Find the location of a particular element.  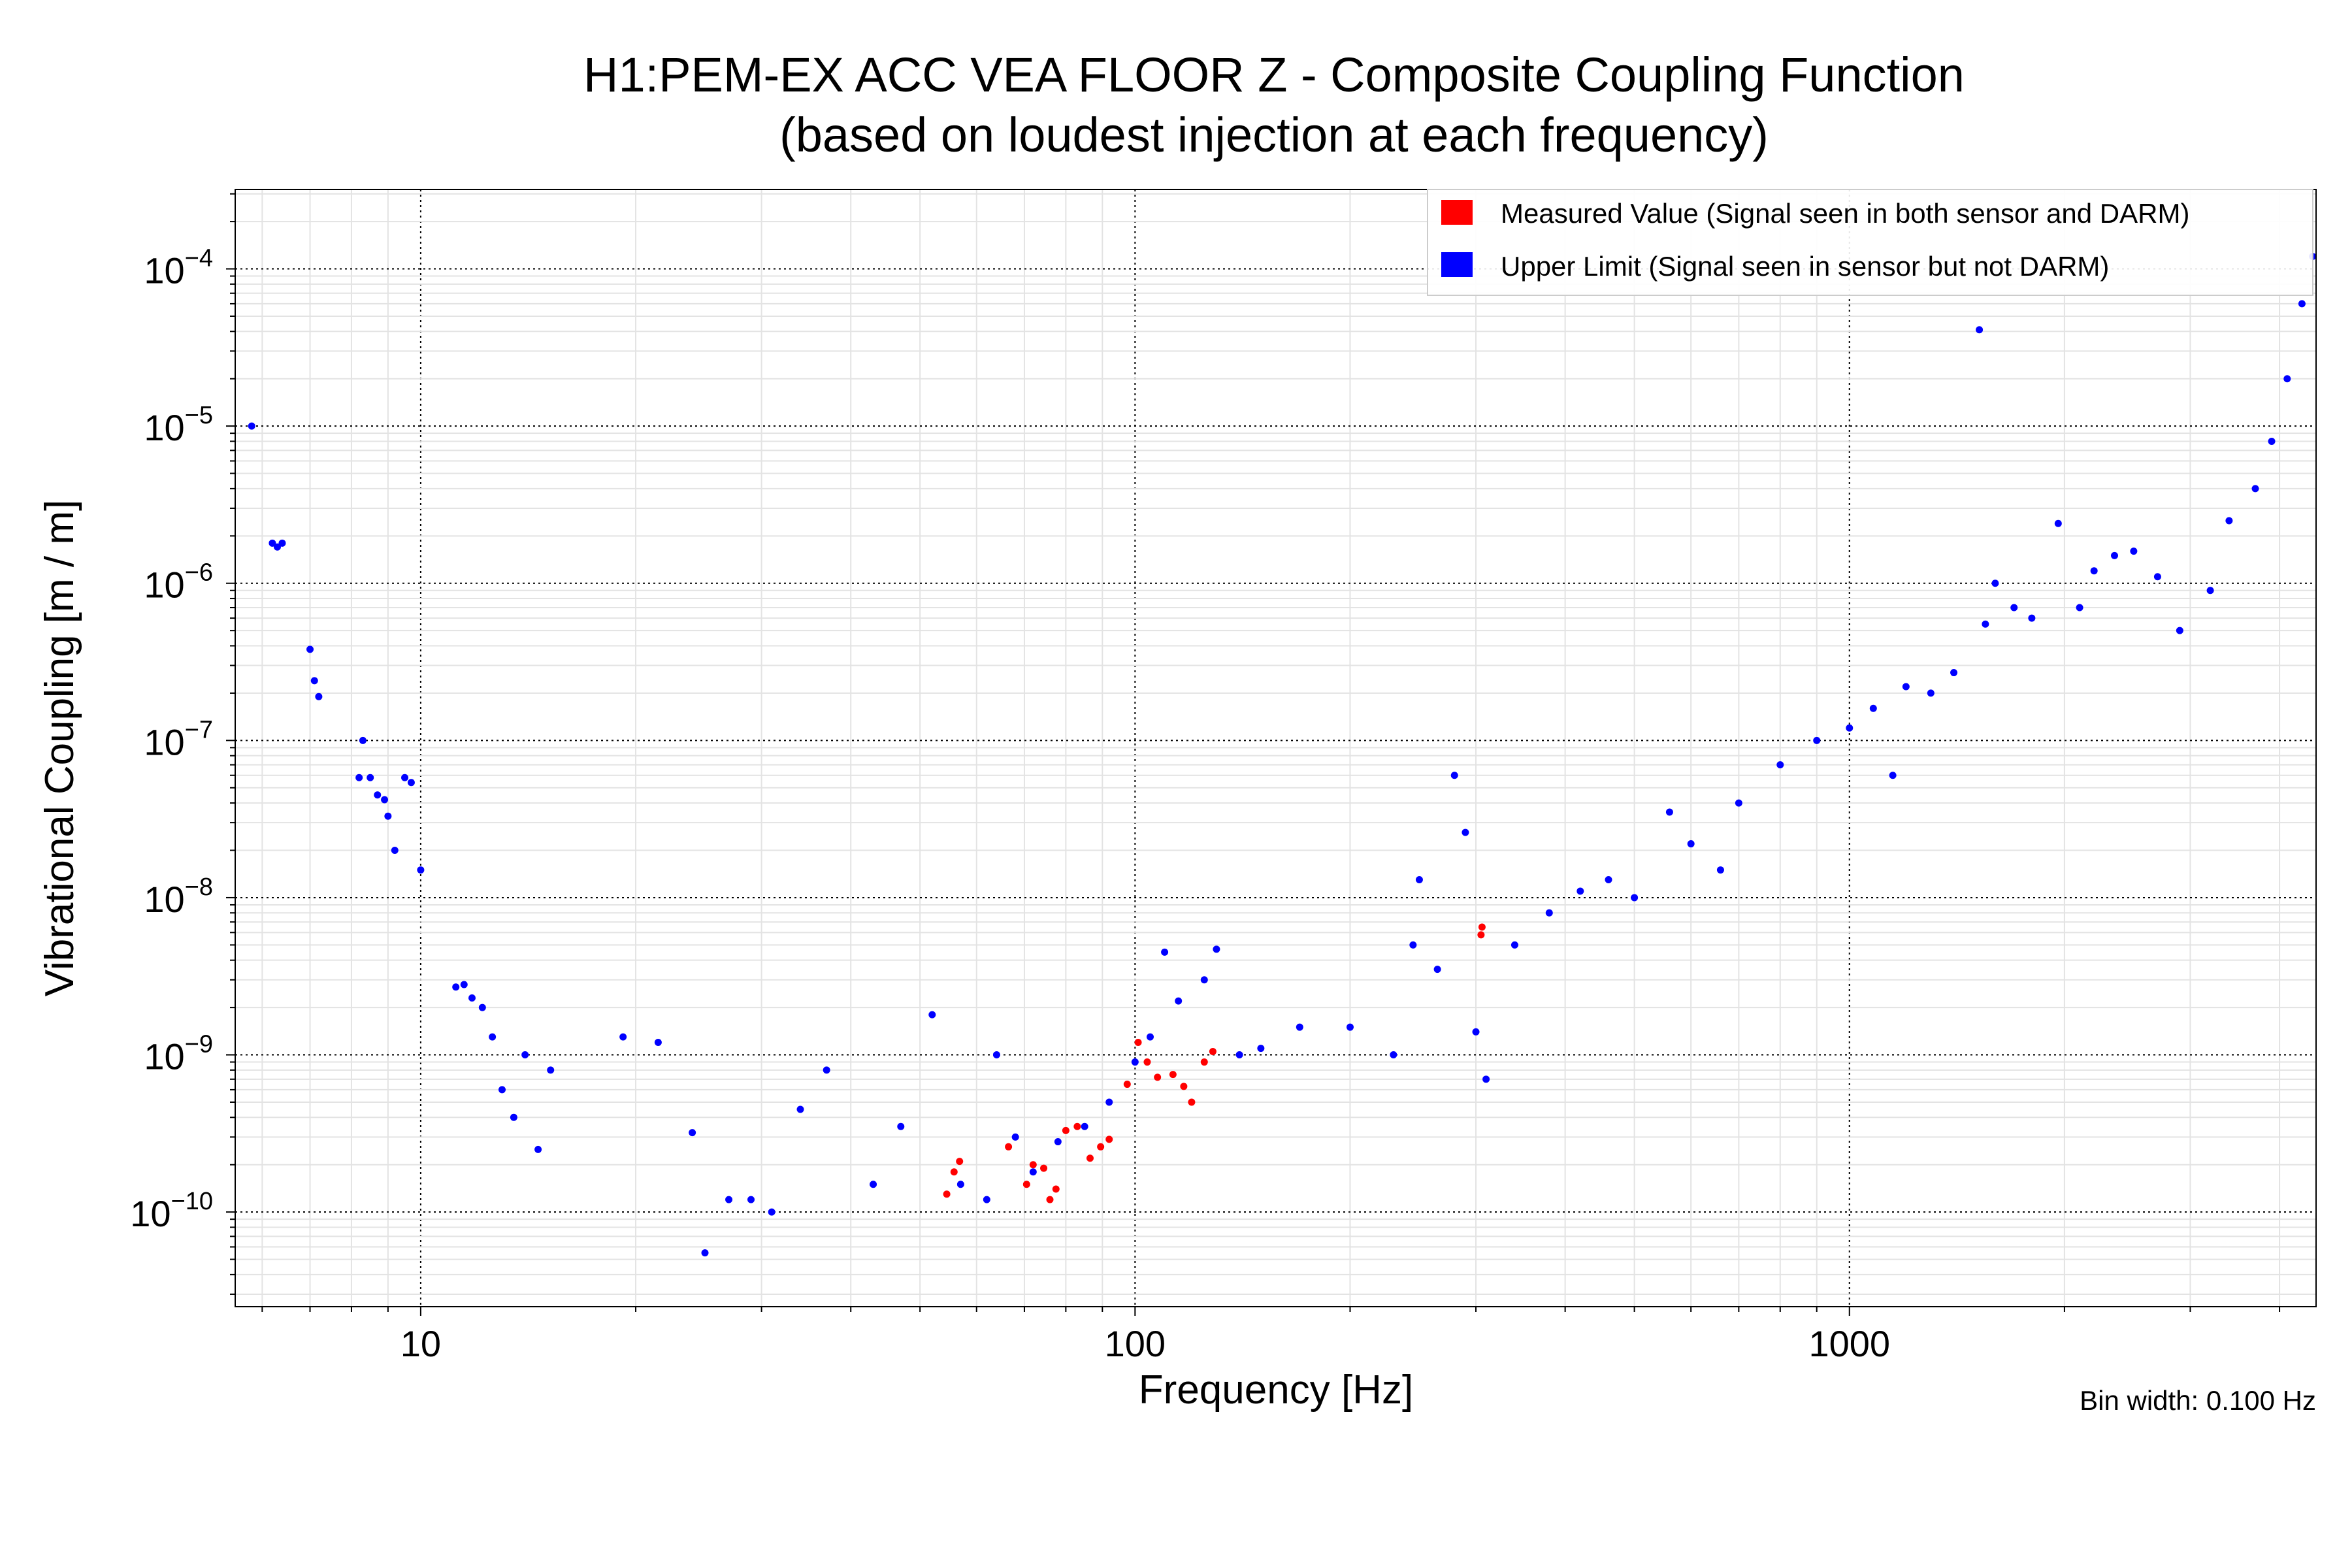

x-axis-label: Frequency [Hz] is located at coordinates (1276, 1390).